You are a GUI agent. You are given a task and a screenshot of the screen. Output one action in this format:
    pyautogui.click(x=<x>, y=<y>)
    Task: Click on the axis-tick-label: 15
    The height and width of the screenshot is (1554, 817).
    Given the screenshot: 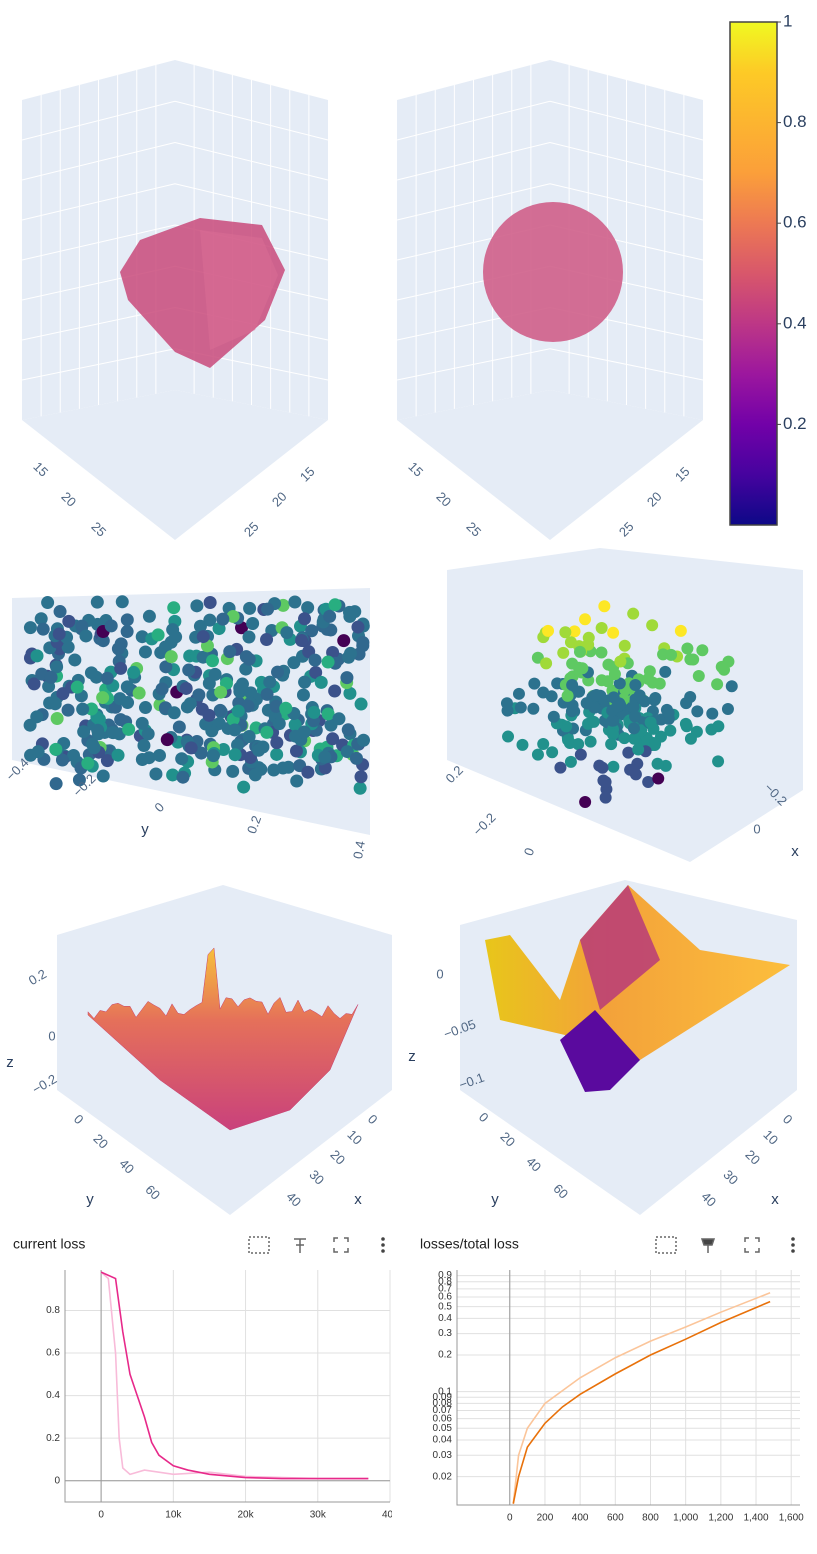 What is the action you would take?
    pyautogui.click(x=682, y=474)
    